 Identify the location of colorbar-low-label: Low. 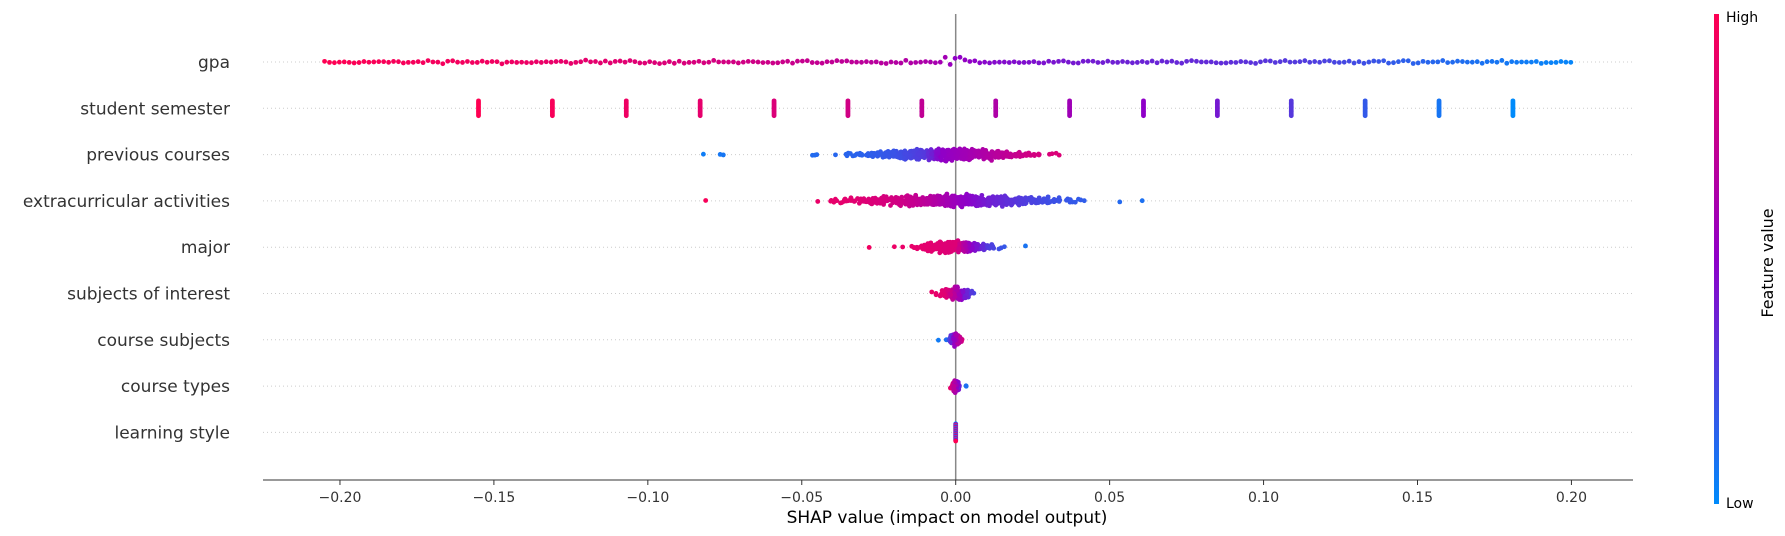
(1740, 504).